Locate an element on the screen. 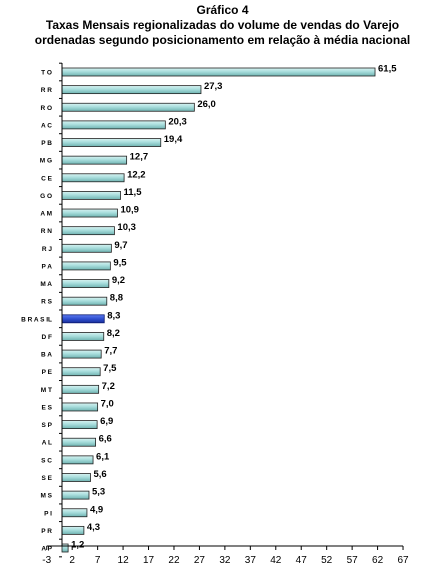  bar-am is located at coordinates (89, 213).